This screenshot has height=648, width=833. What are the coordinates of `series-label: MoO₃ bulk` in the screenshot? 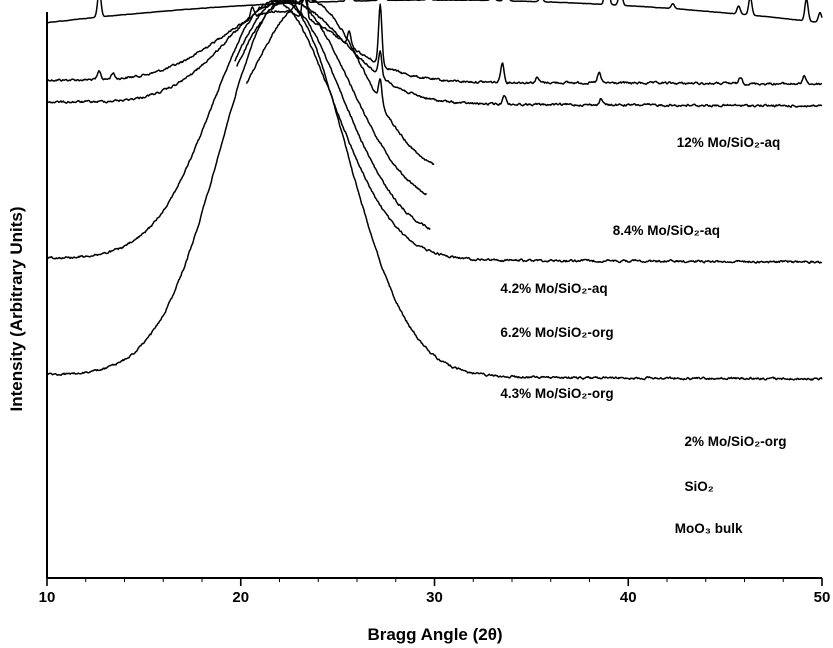 It's located at (709, 528).